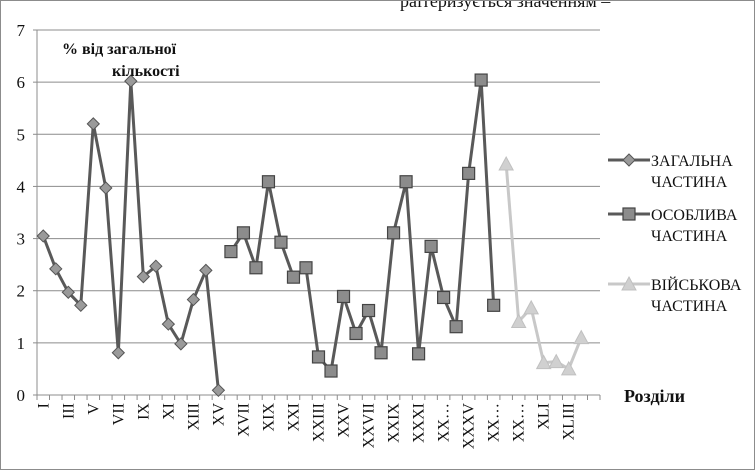 The height and width of the screenshot is (470, 755). Describe the element at coordinates (268, 417) in the screenshot. I see `x-tick-label: XIX` at that location.